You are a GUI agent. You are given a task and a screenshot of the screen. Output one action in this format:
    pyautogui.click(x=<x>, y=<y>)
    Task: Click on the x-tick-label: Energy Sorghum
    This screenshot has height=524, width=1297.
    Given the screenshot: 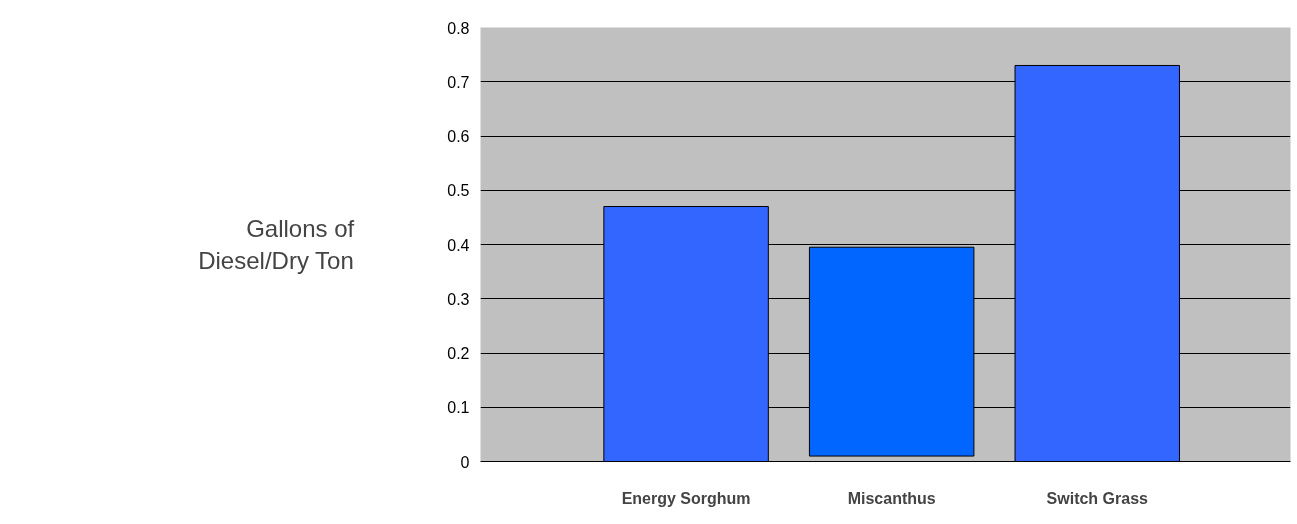 What is the action you would take?
    pyautogui.click(x=686, y=498)
    